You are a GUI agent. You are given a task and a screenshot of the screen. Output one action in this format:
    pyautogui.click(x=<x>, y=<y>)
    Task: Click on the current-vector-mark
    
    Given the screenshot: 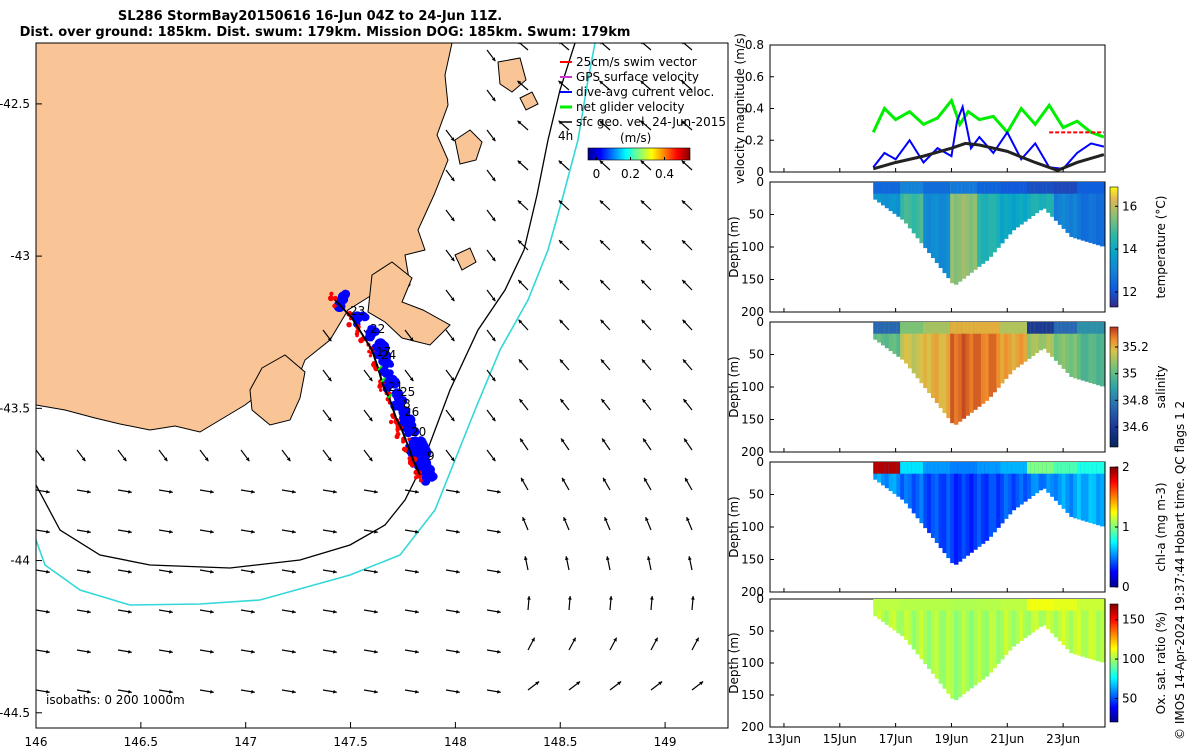 What is the action you would take?
    pyautogui.click(x=408, y=433)
    